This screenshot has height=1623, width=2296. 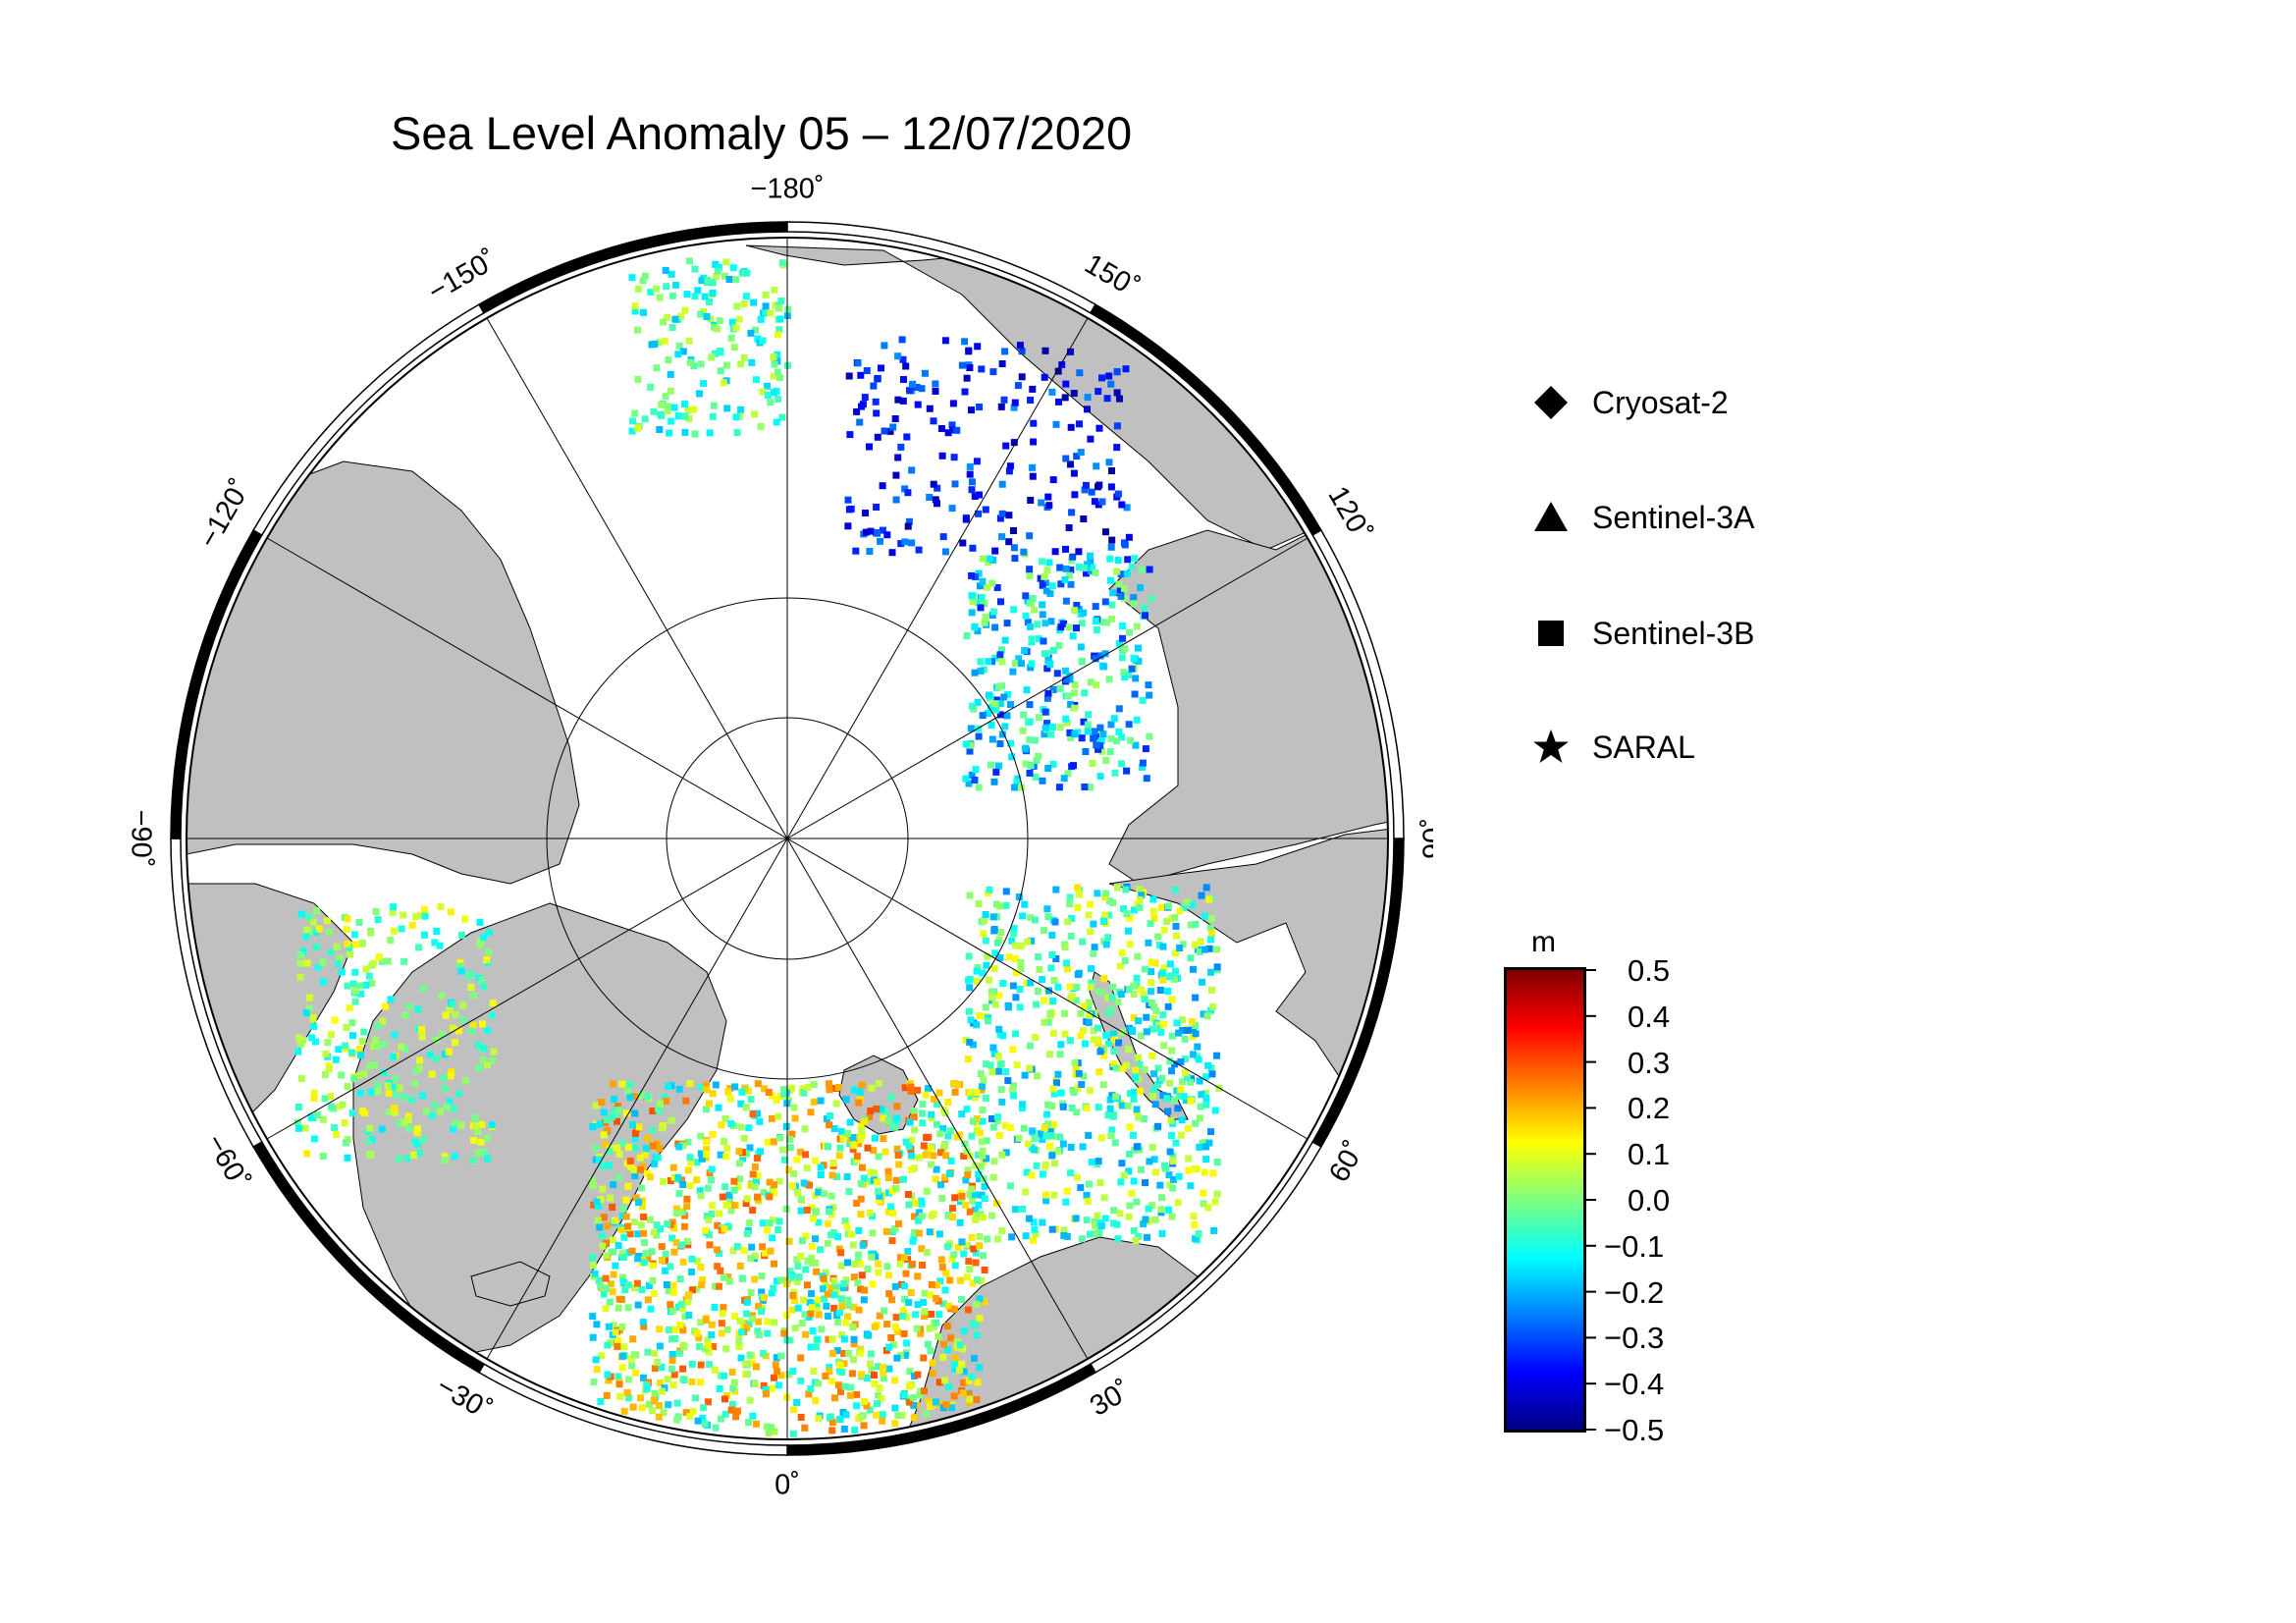 What do you see at coordinates (1358, 683) in the screenshot?
I see `frame-segment` at bounding box center [1358, 683].